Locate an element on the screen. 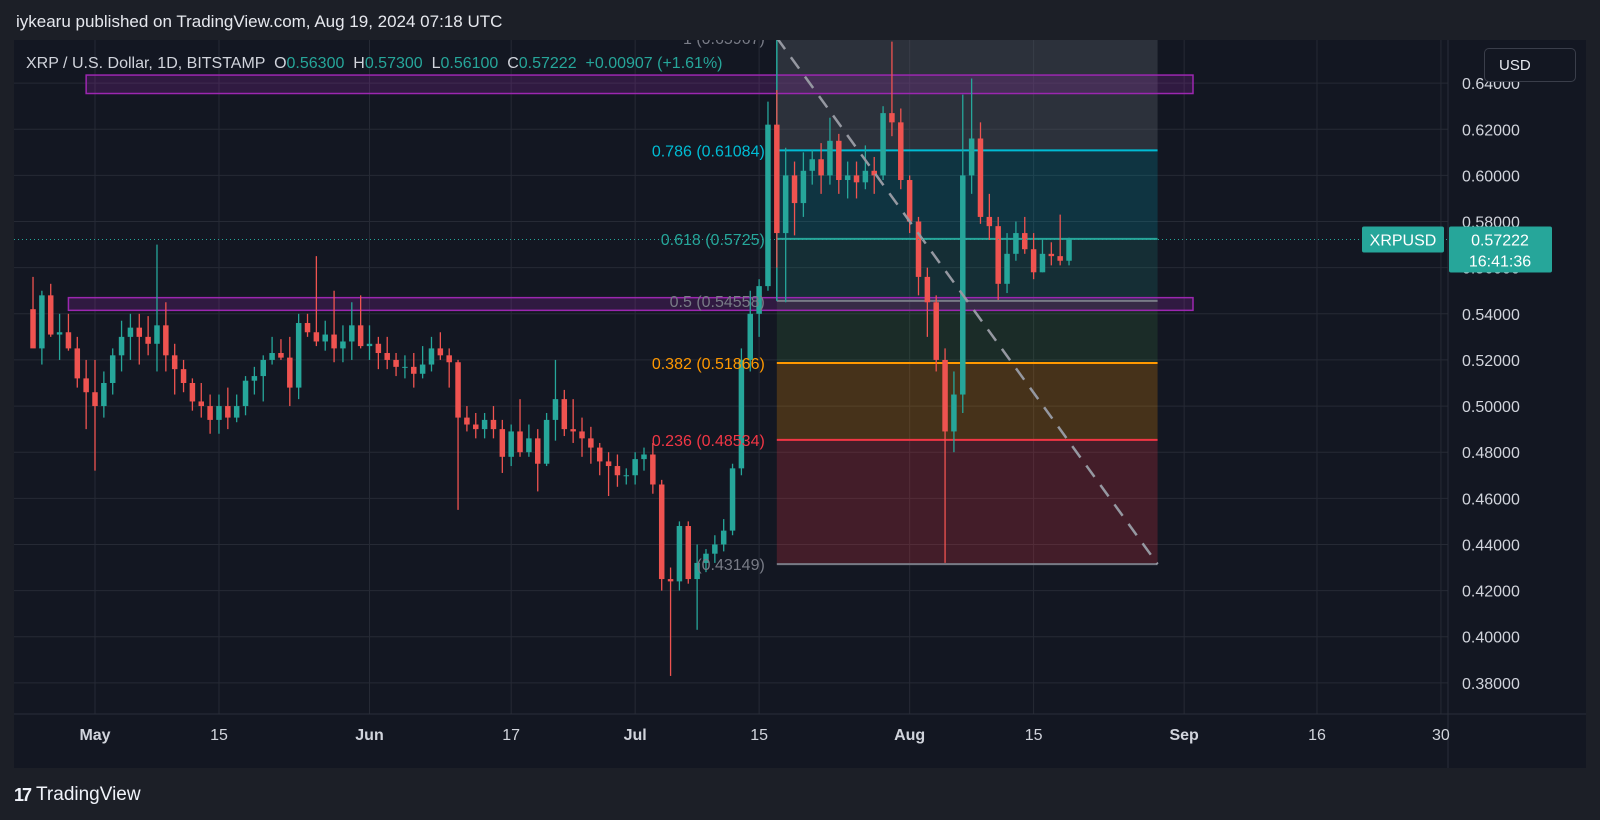 The image size is (1600, 820). fib-level-label: 0.618 (0.5725) is located at coordinates (713, 240).